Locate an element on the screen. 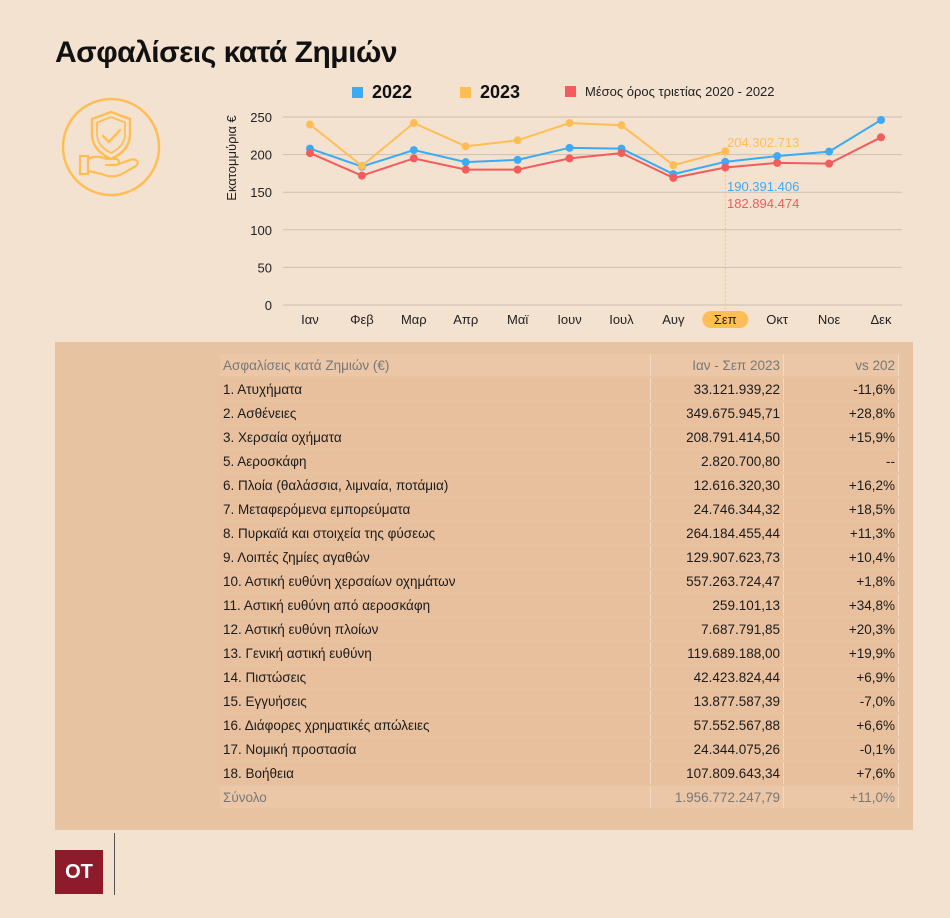 The width and height of the screenshot is (950, 918). x-tick-label: Αυγ is located at coordinates (673, 319).